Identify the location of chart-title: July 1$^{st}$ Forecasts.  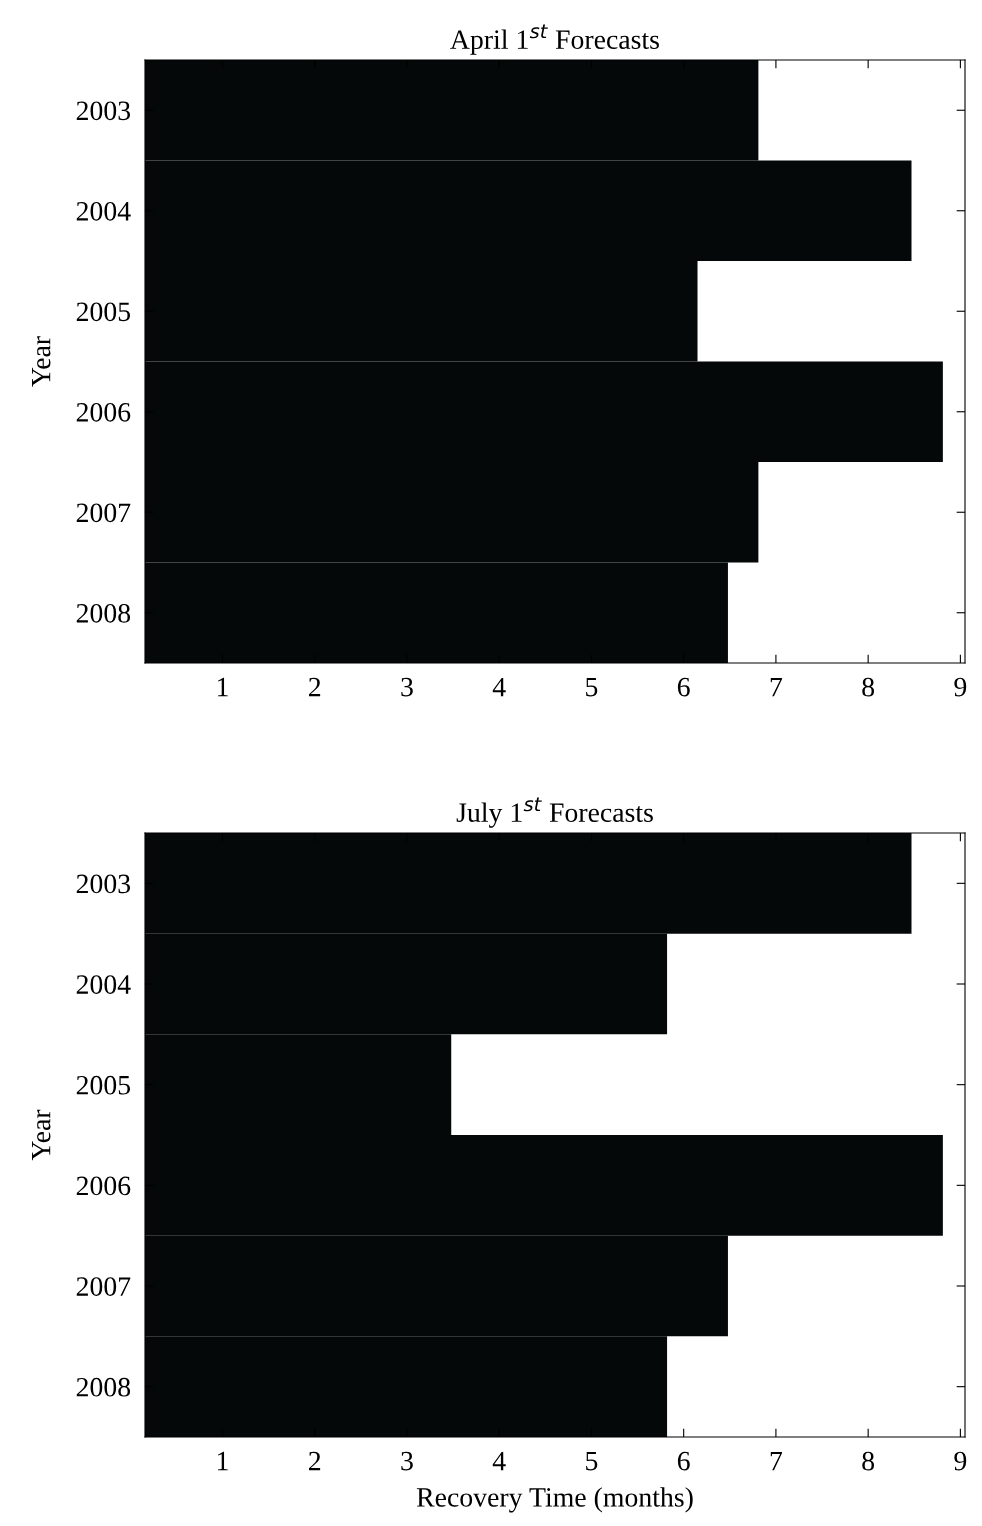
(554, 812).